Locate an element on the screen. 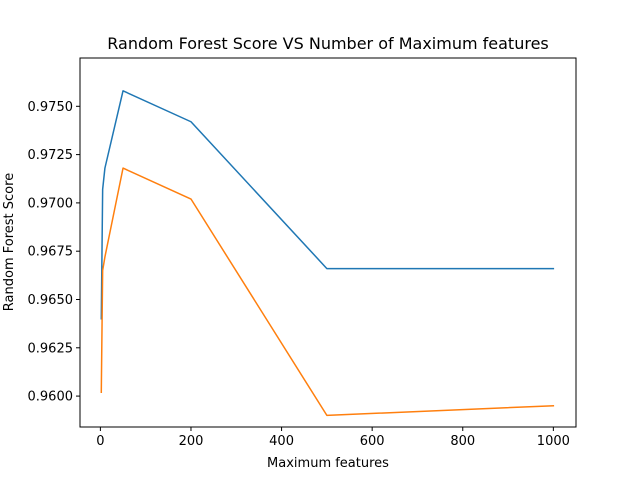  y-tick-label: 0.9600 is located at coordinates (51, 397).